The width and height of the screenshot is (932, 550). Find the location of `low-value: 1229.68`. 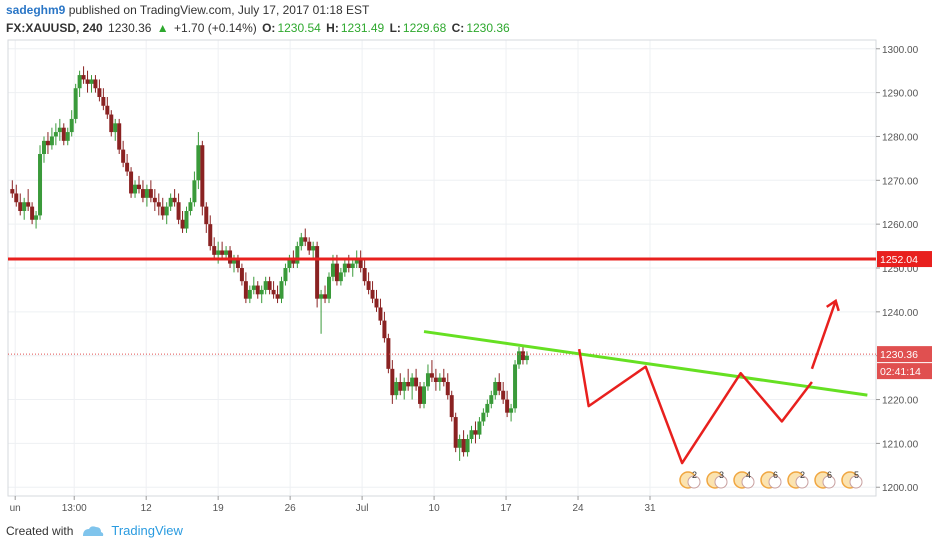

low-value: 1229.68 is located at coordinates (424, 28).